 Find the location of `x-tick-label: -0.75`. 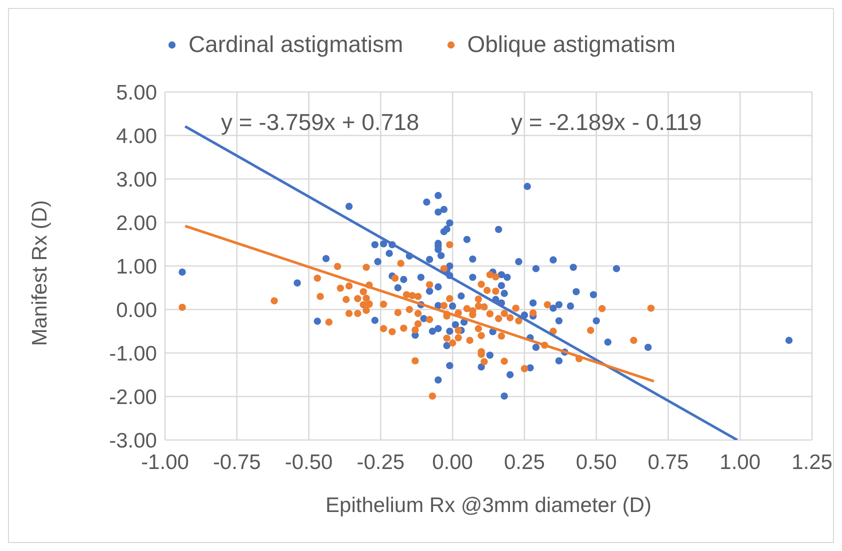

x-tick-label: -0.75 is located at coordinates (236, 462).